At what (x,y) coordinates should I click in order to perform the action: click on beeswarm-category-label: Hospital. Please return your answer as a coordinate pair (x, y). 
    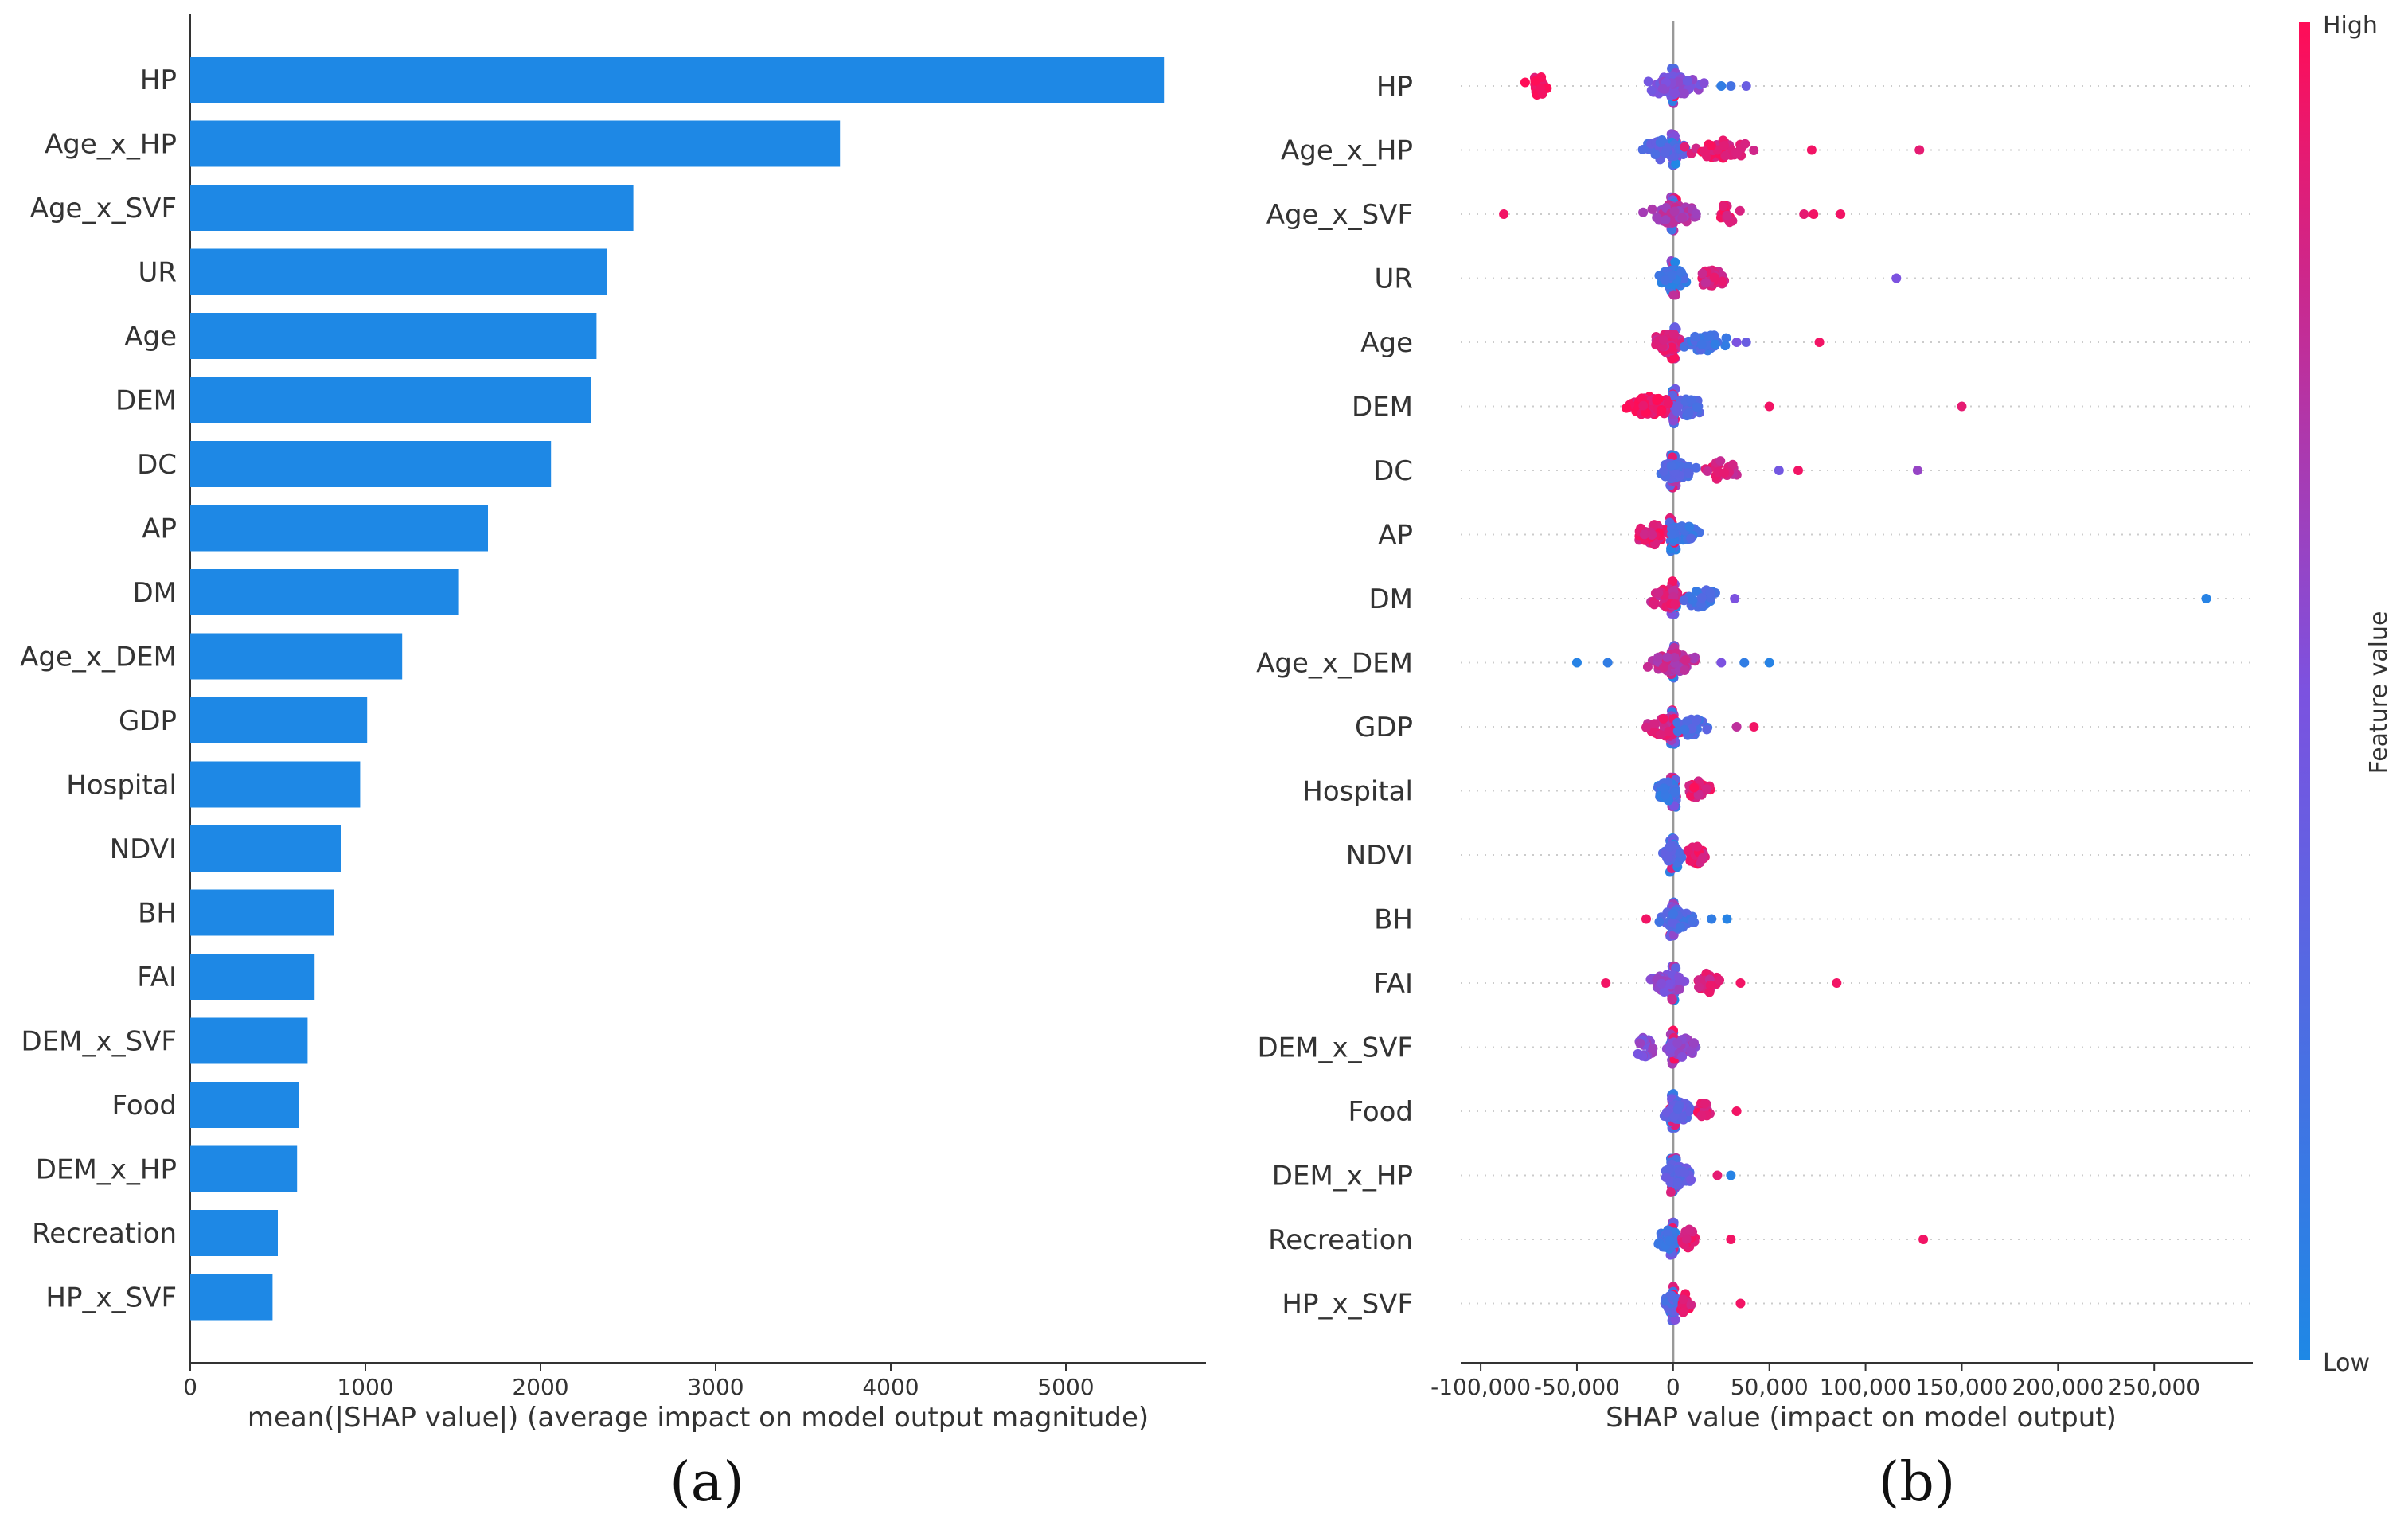
    Looking at the image, I should click on (1357, 792).